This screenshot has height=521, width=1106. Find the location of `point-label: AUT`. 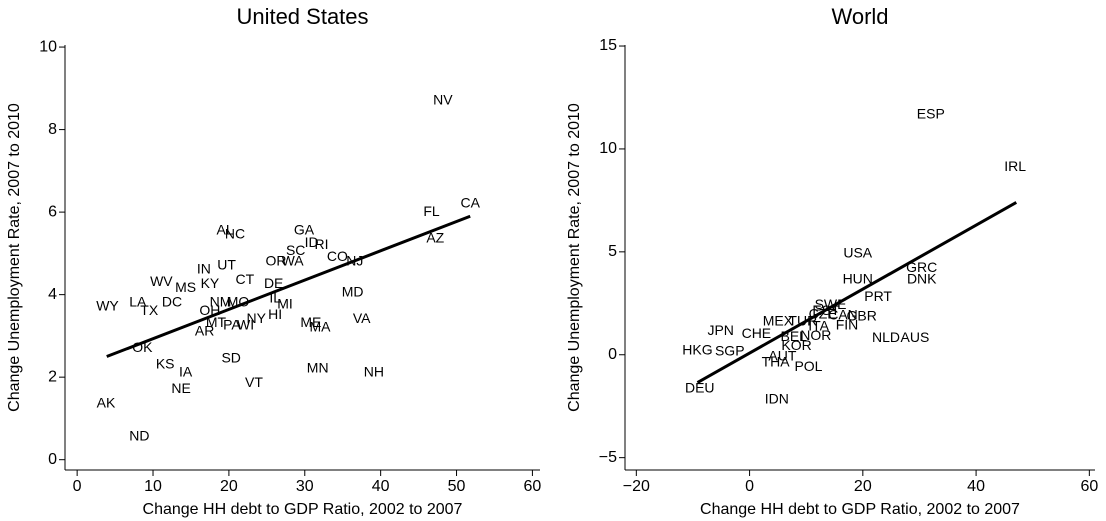

point-label: AUT is located at coordinates (782, 356).